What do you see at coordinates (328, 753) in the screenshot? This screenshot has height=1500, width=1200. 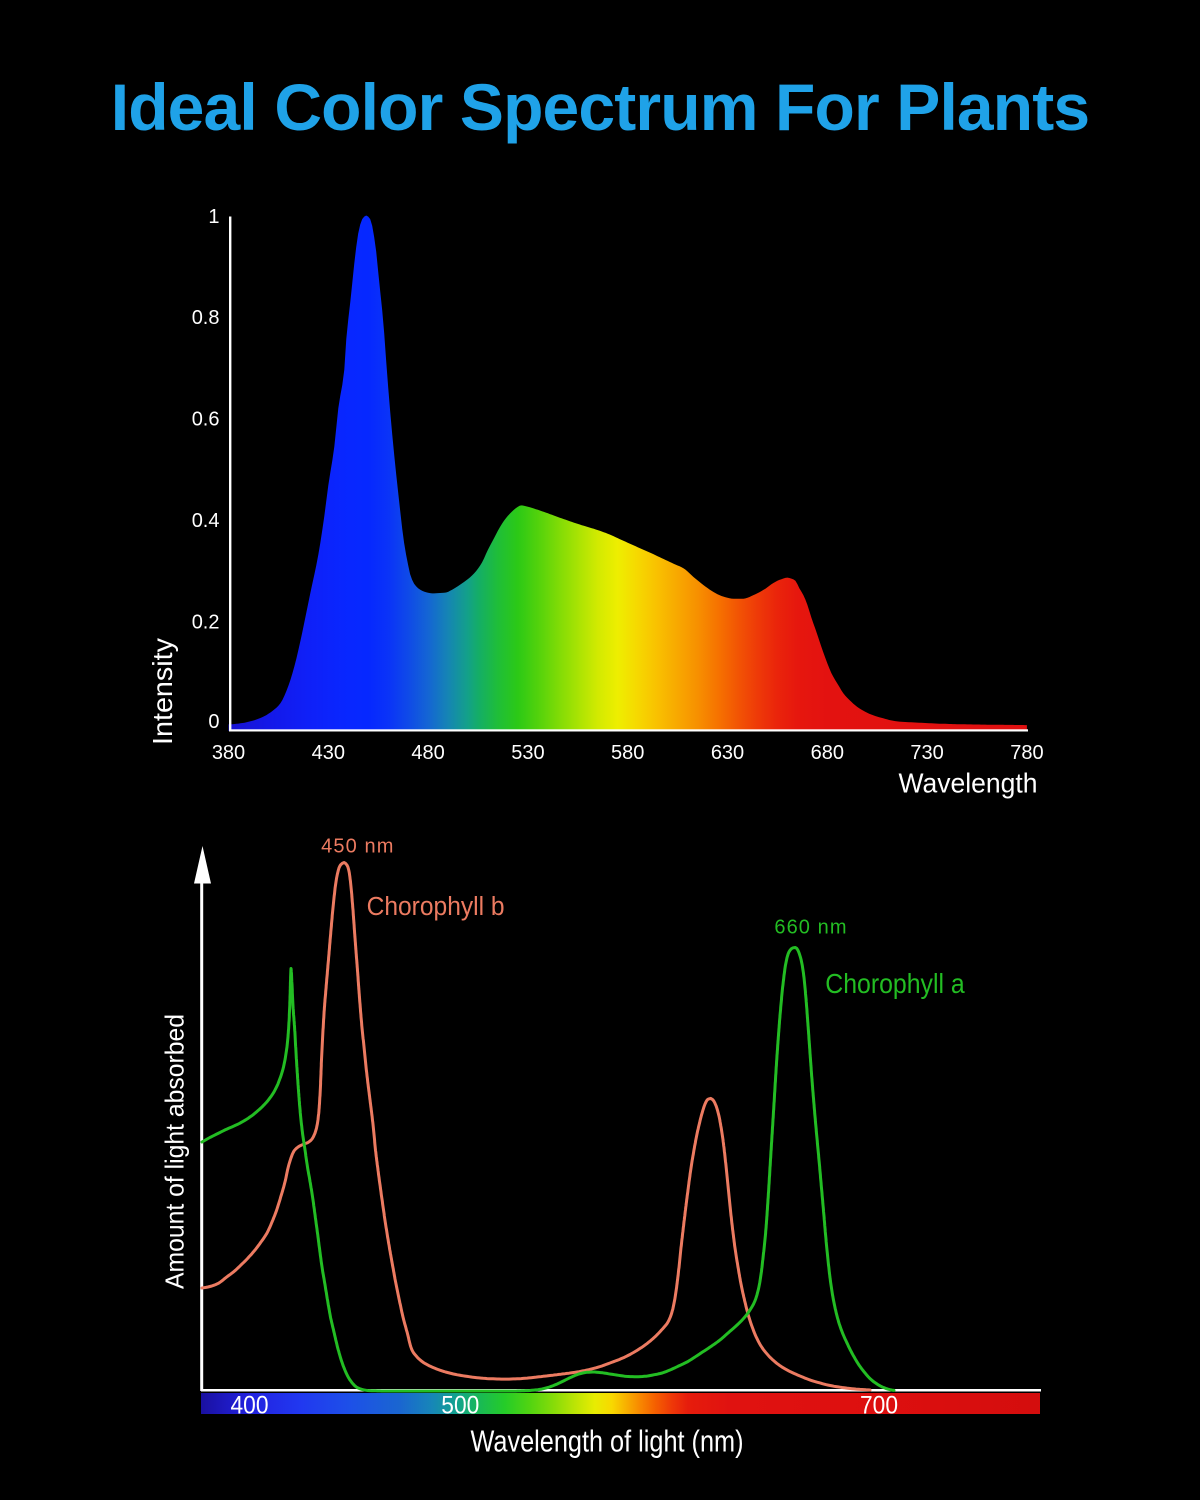 I see `svg-text: 430` at bounding box center [328, 753].